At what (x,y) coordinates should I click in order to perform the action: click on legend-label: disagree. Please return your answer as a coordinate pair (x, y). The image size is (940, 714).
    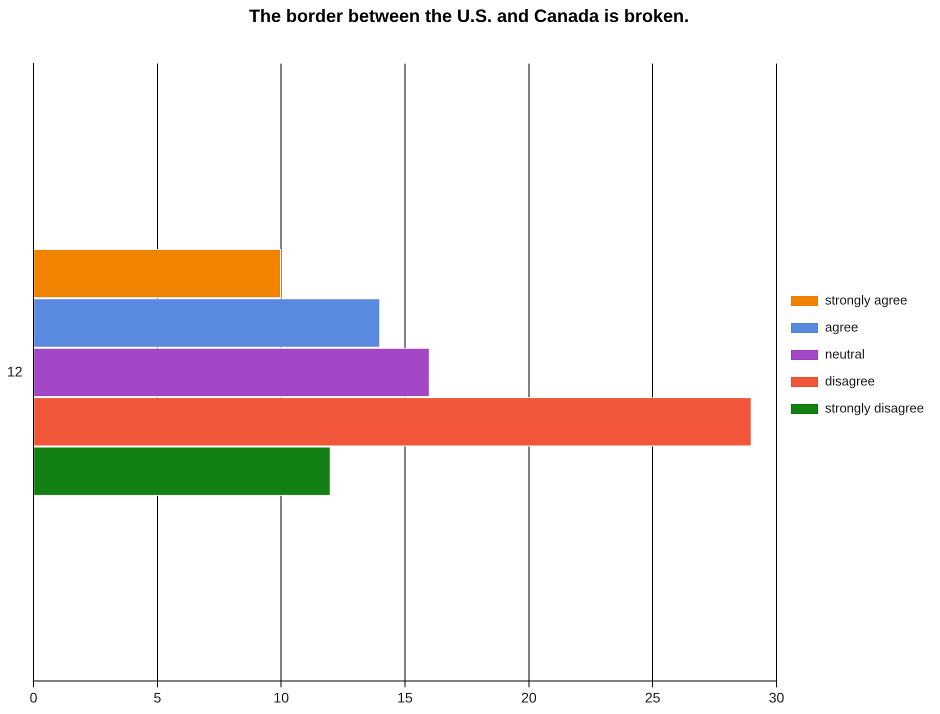
    Looking at the image, I should click on (850, 381).